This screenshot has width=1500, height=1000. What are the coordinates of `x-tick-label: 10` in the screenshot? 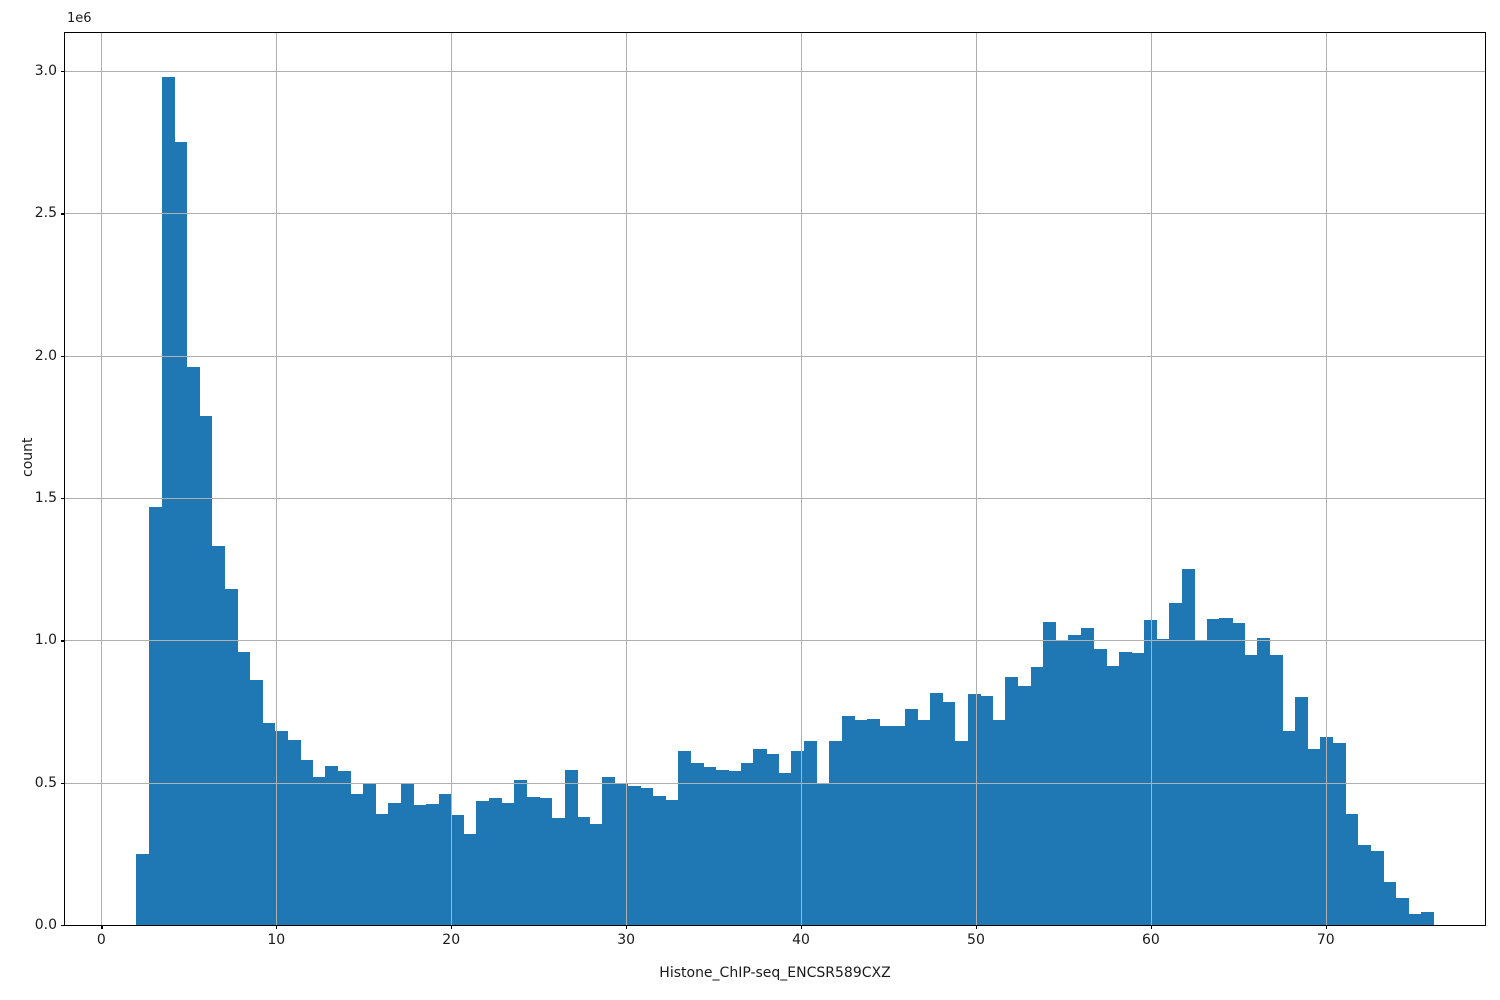 It's located at (276, 940).